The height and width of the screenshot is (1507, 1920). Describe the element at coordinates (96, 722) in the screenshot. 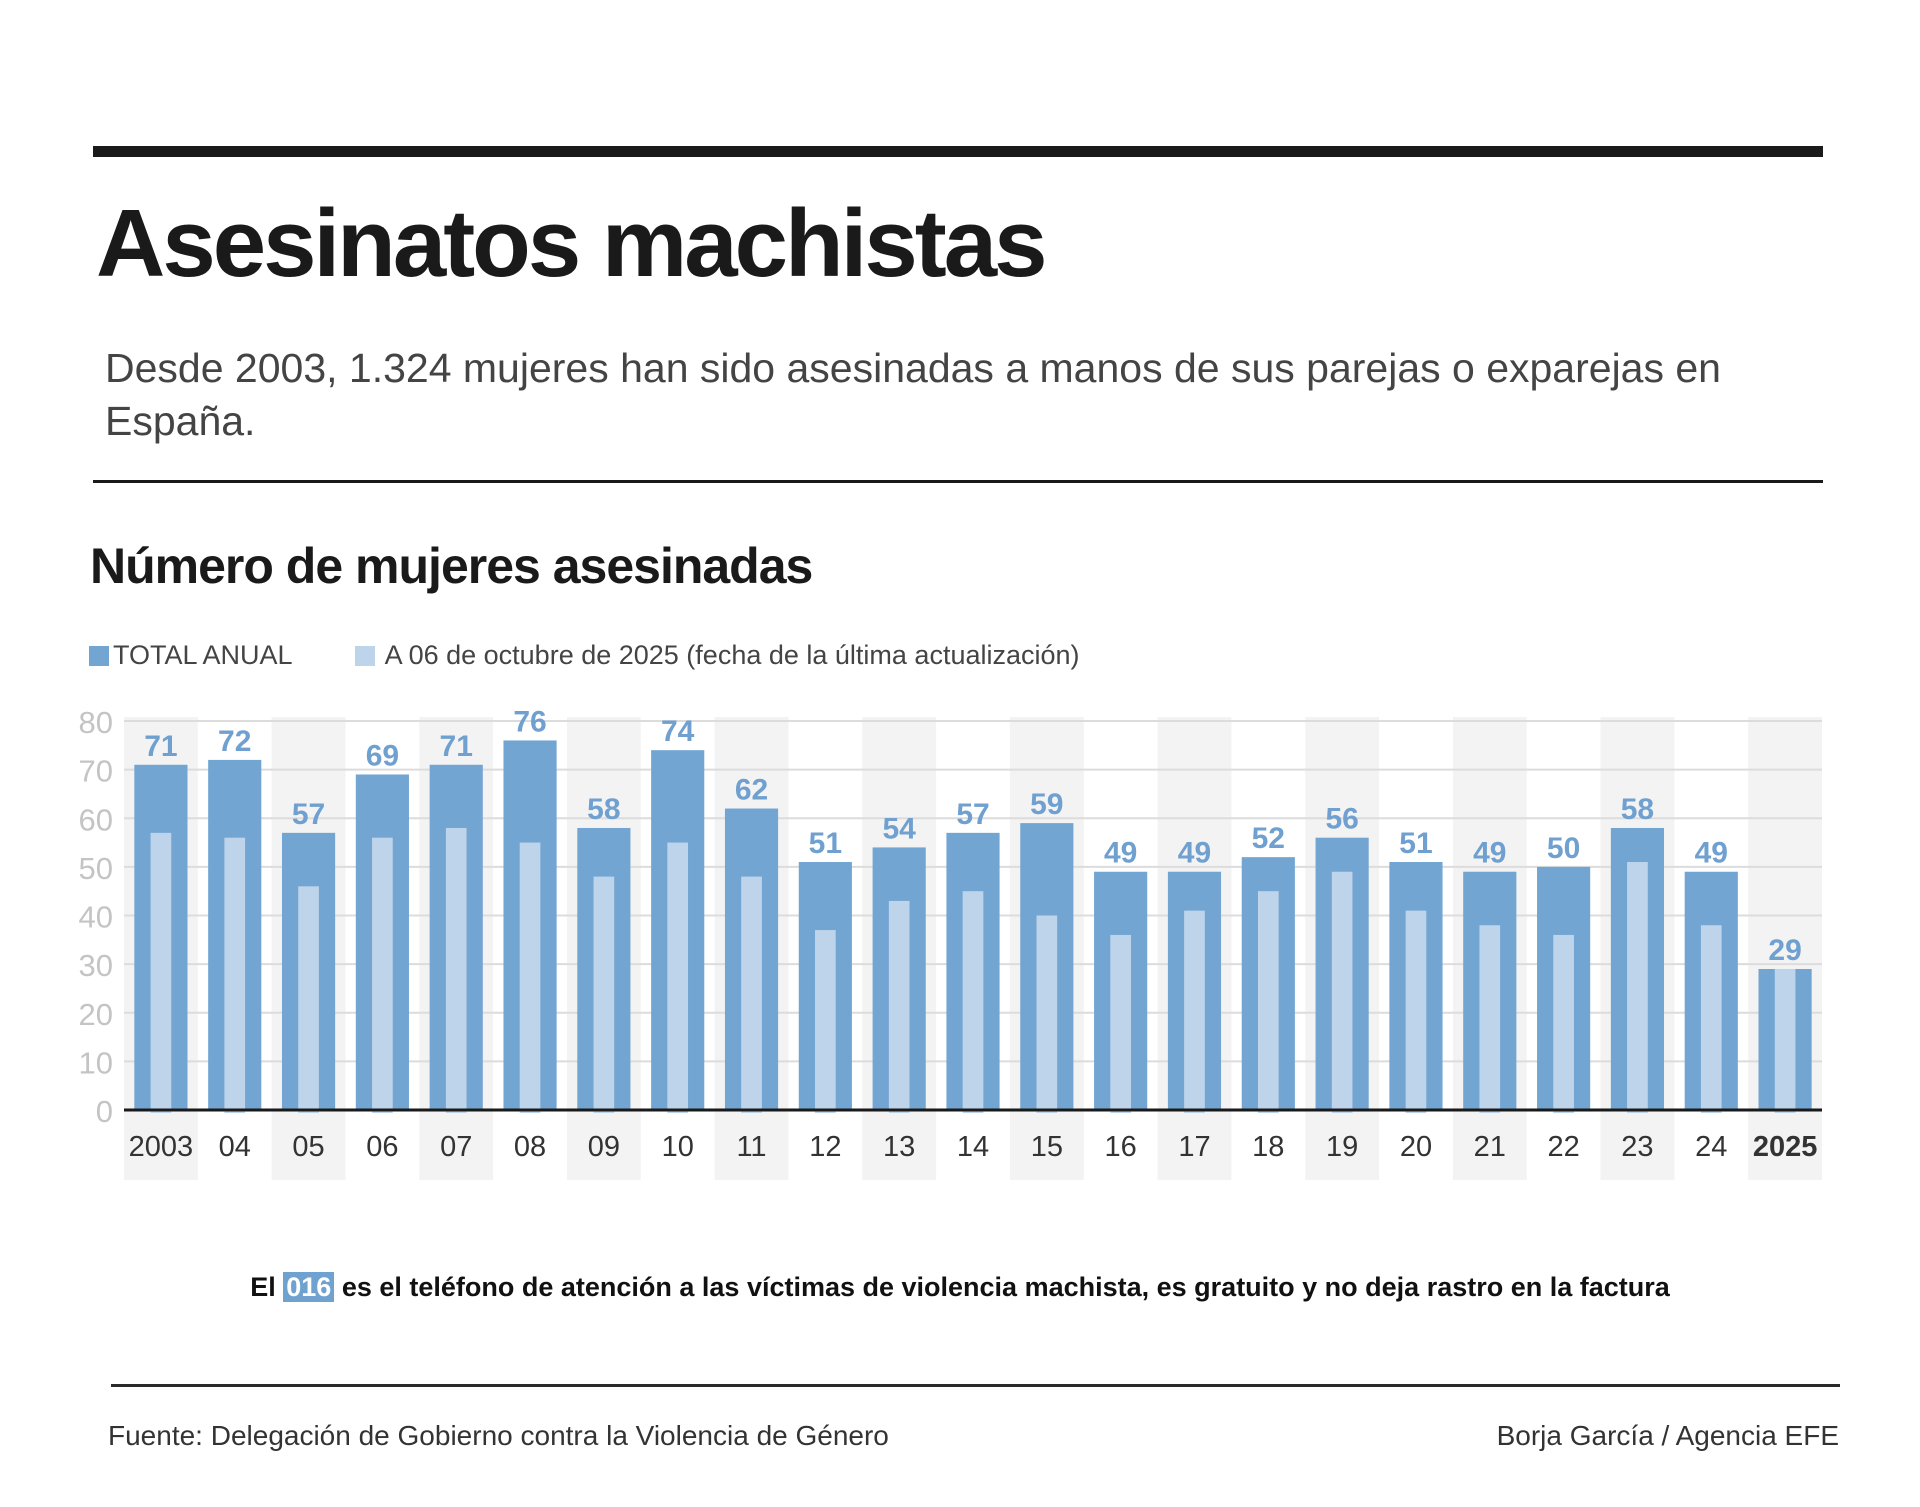

I see `y-tick-label: 80` at that location.